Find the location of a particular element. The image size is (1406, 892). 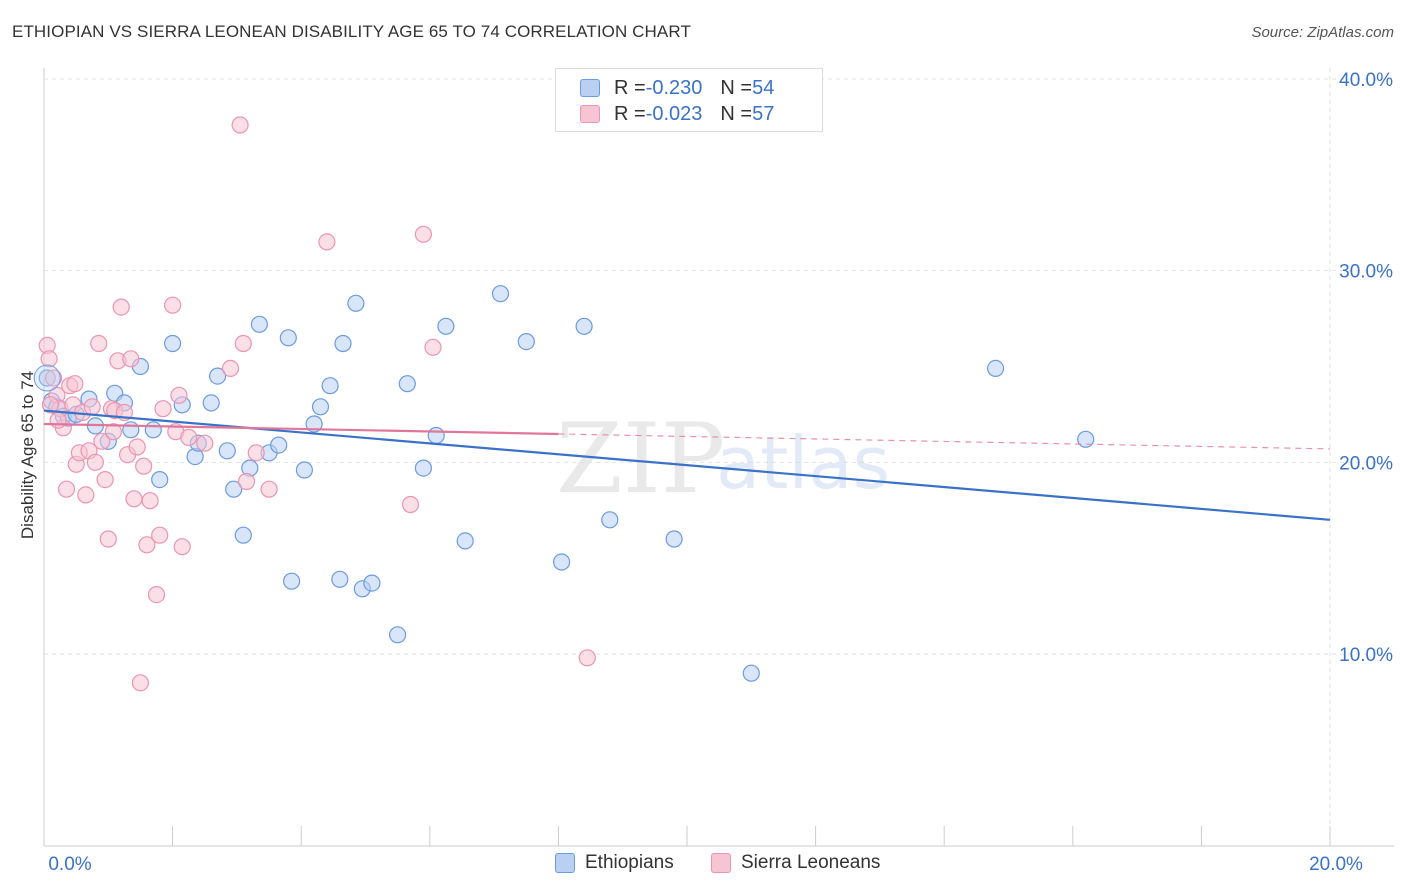

x-tick-label: 20.0% is located at coordinates (1336, 864).